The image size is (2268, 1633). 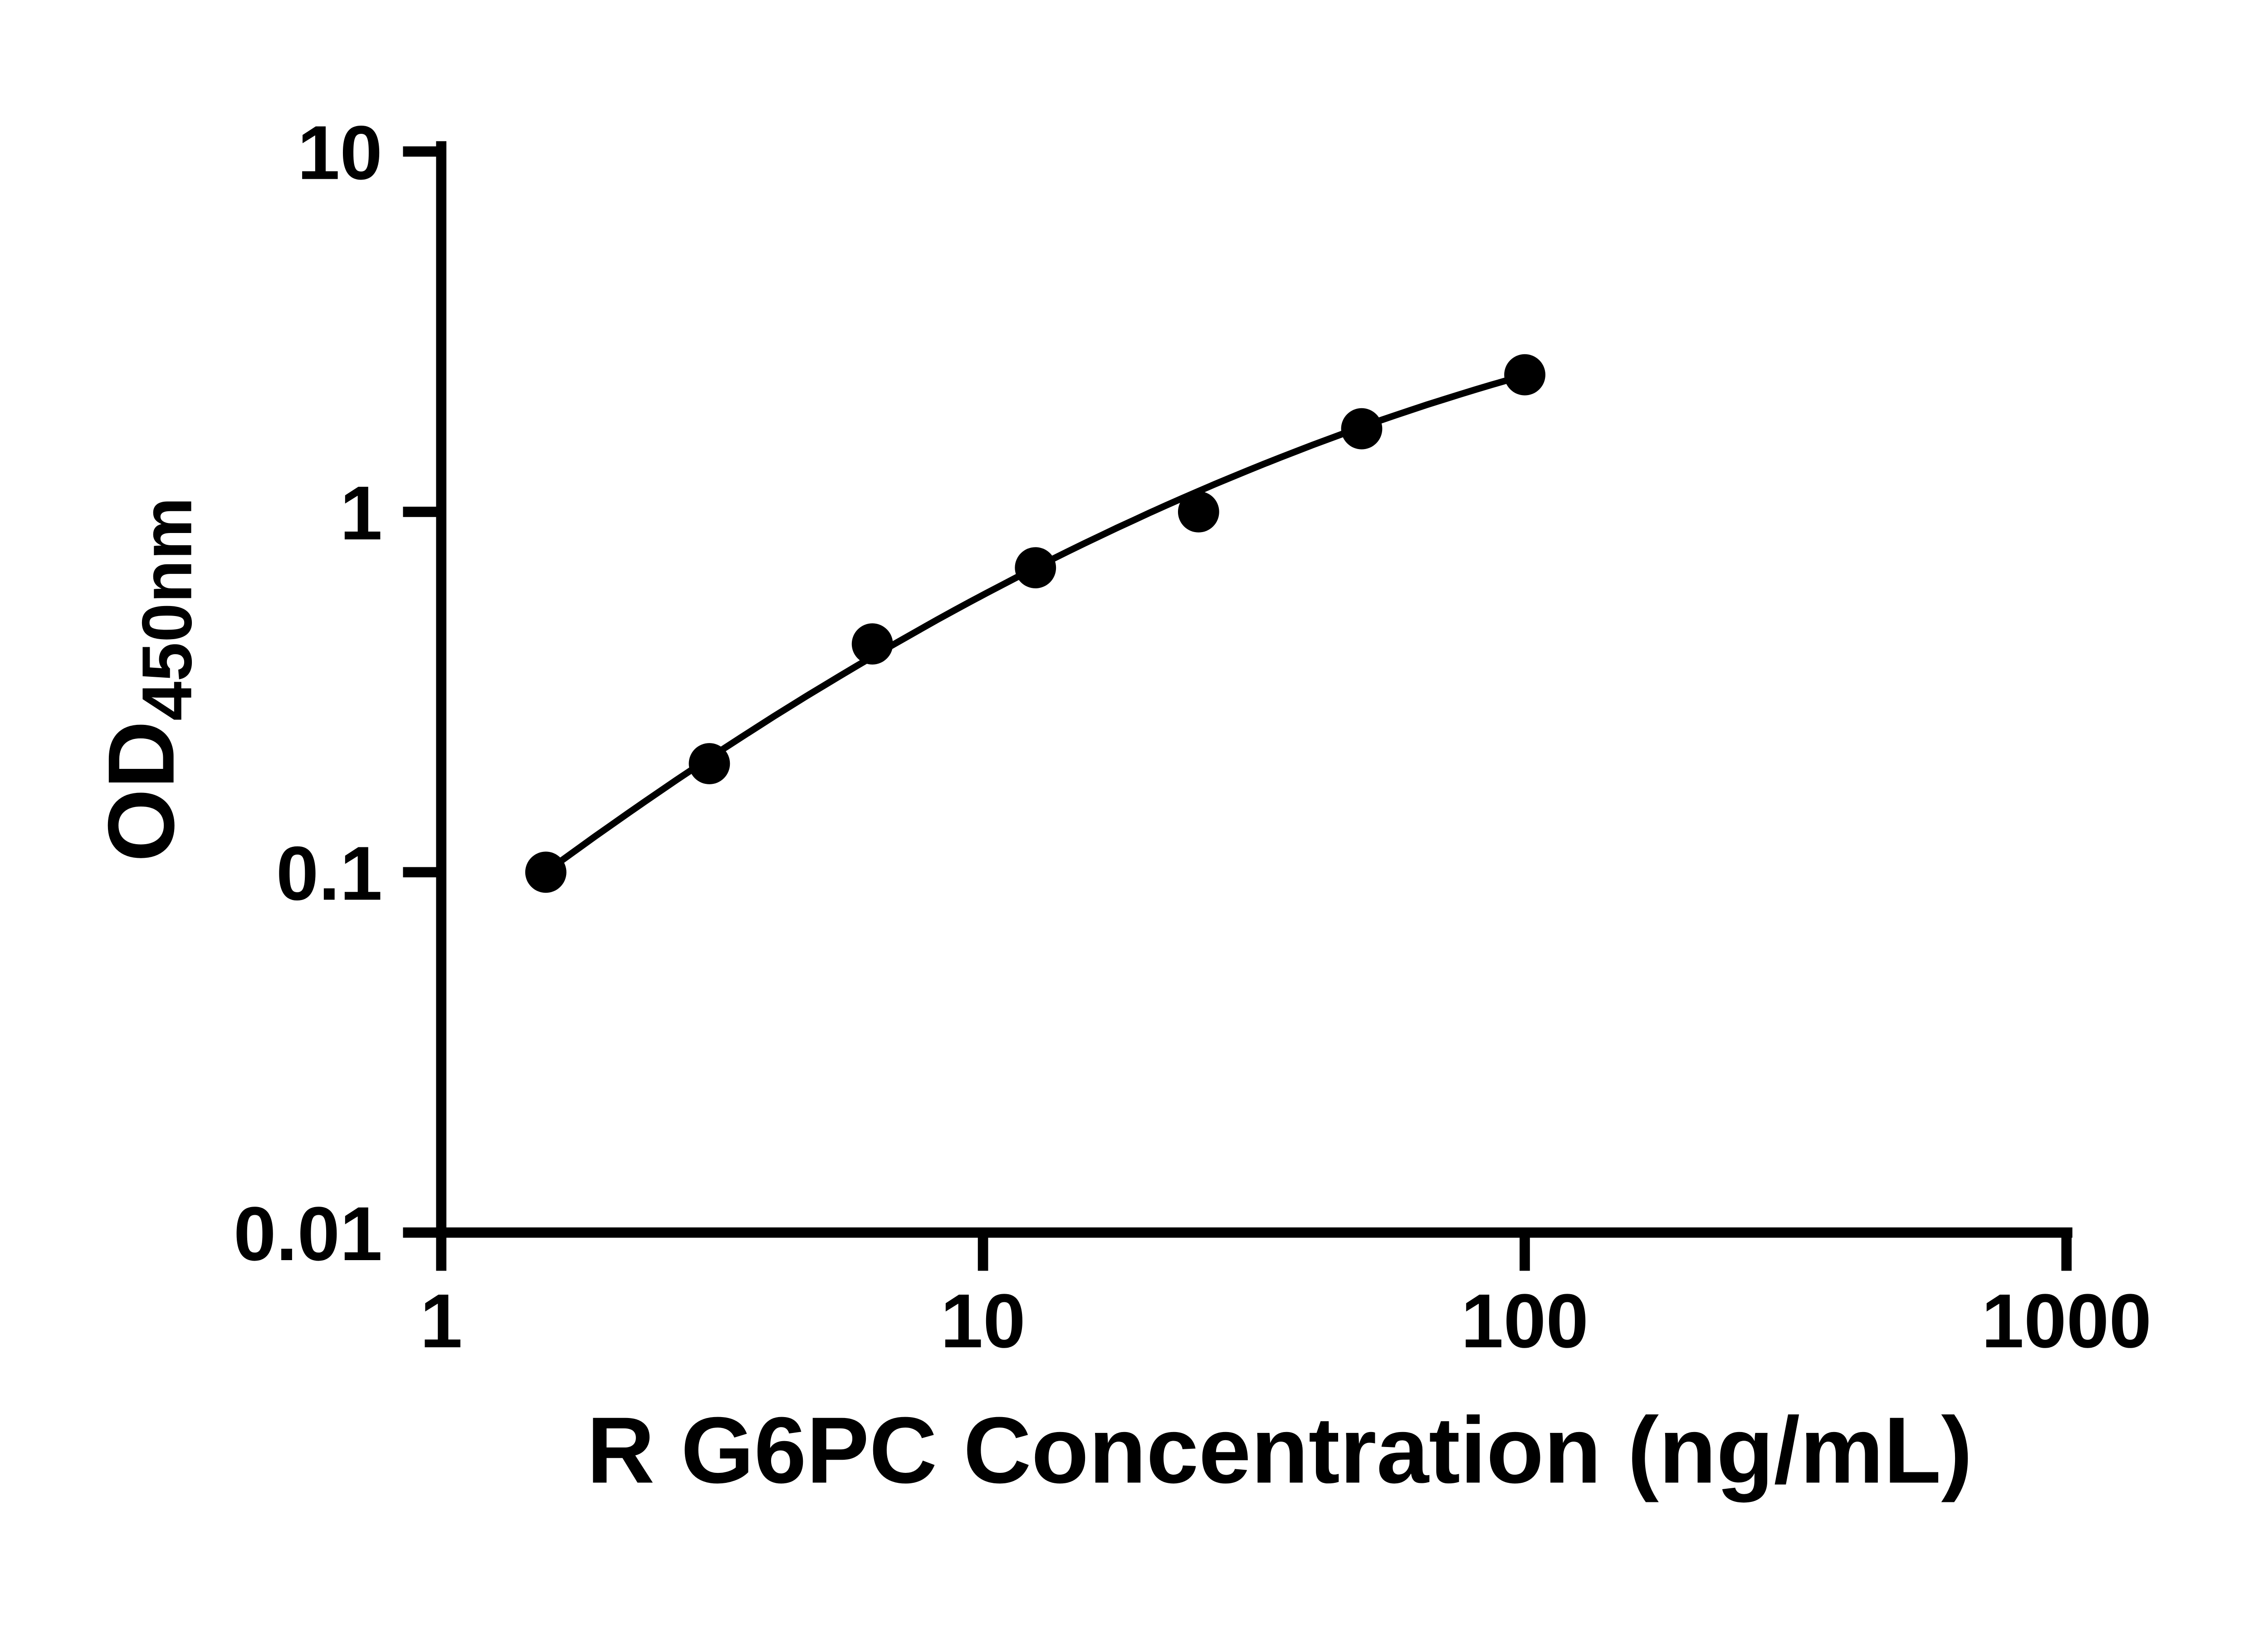 I want to click on y-axis-title-subscript: 450nm, so click(x=167, y=609).